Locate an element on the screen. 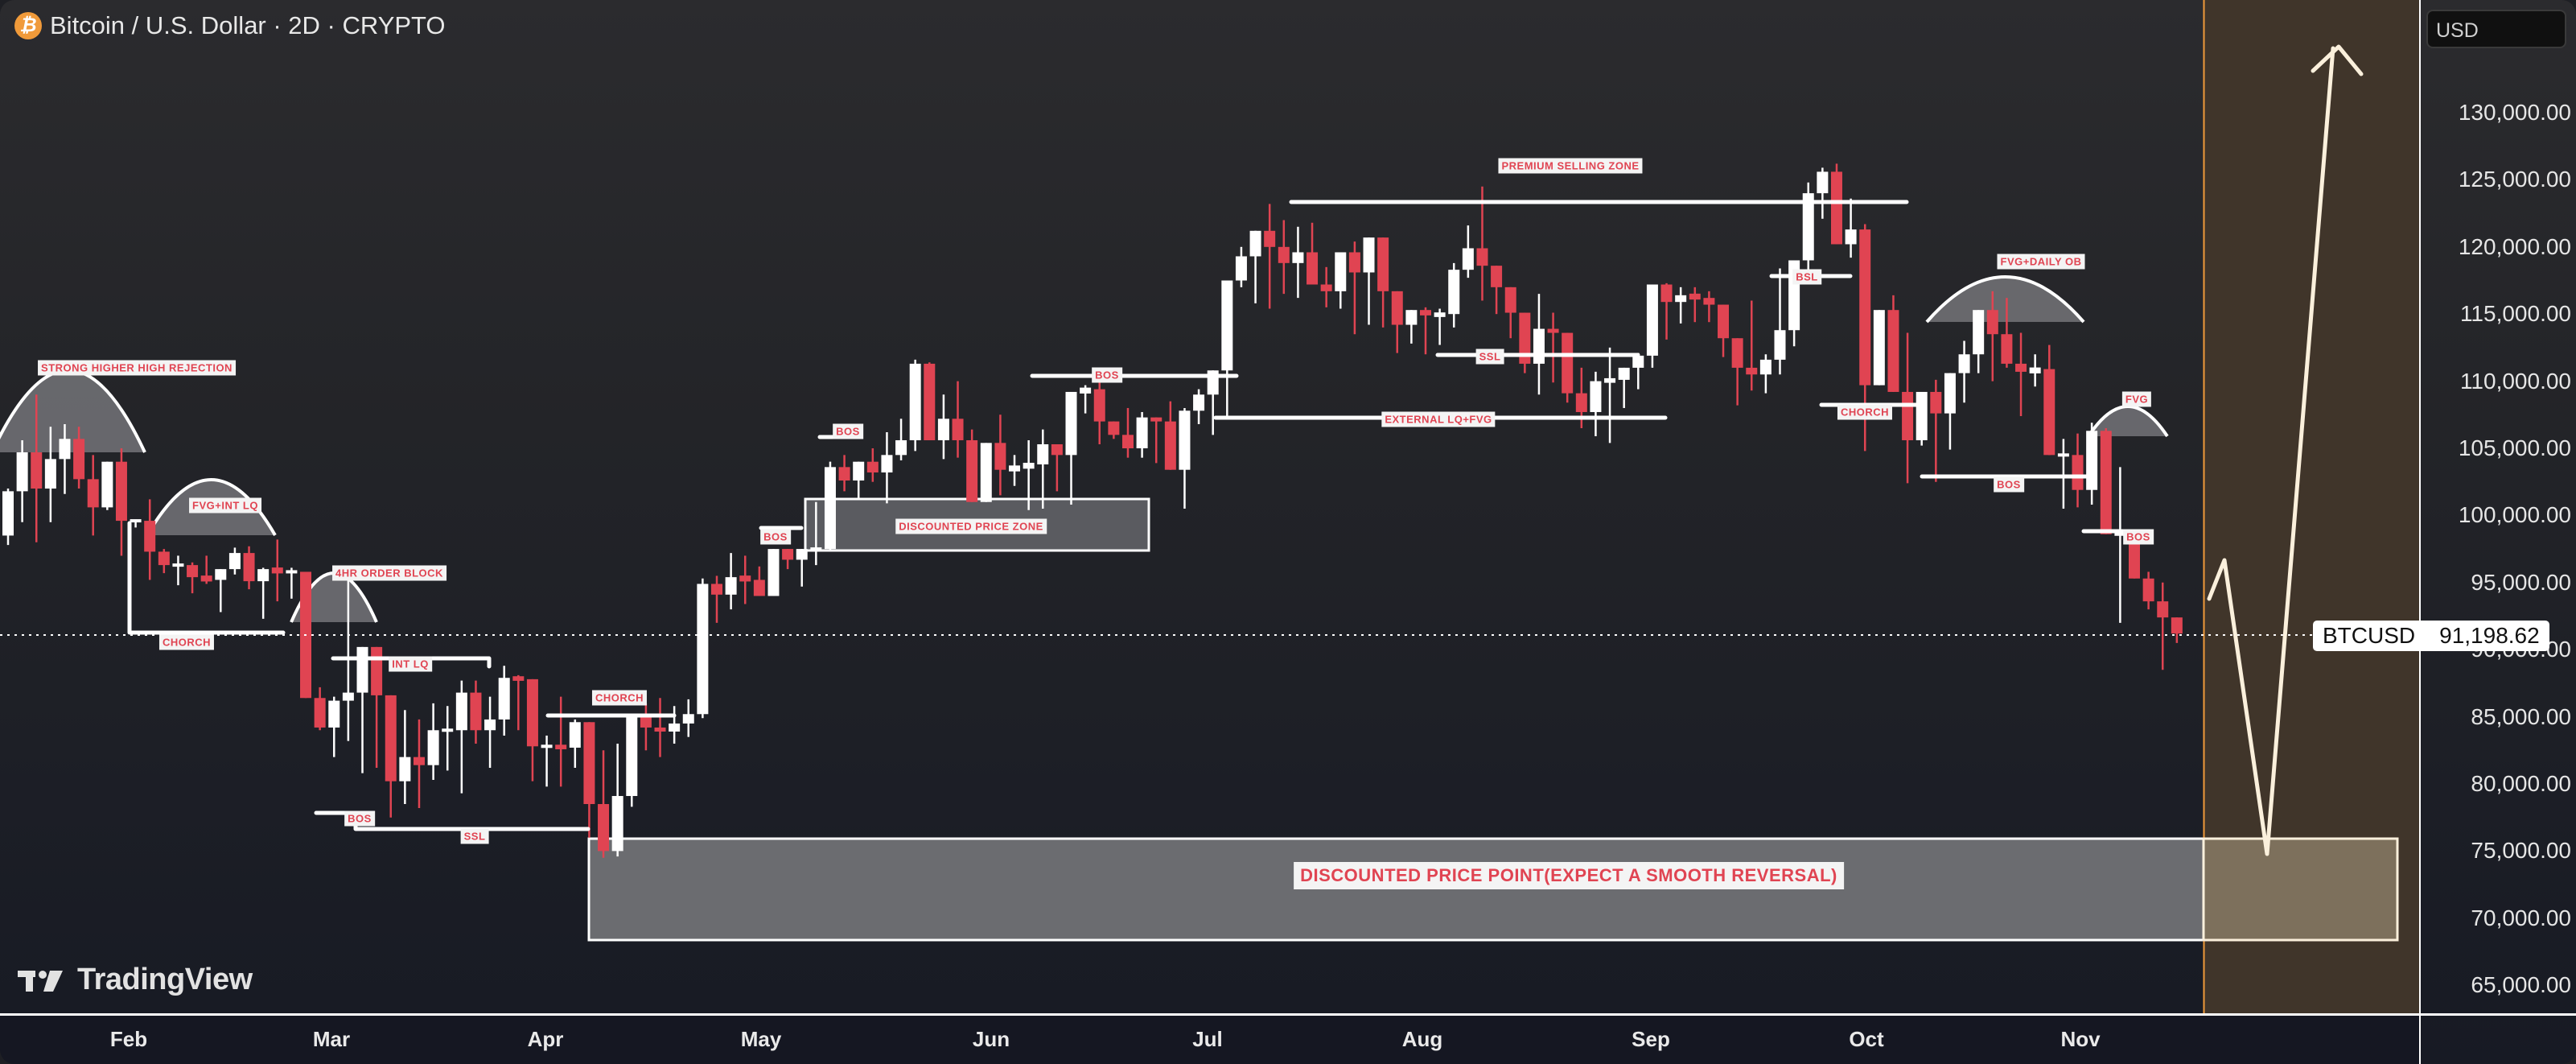  annotation-bos-3: BOS is located at coordinates (775, 537).